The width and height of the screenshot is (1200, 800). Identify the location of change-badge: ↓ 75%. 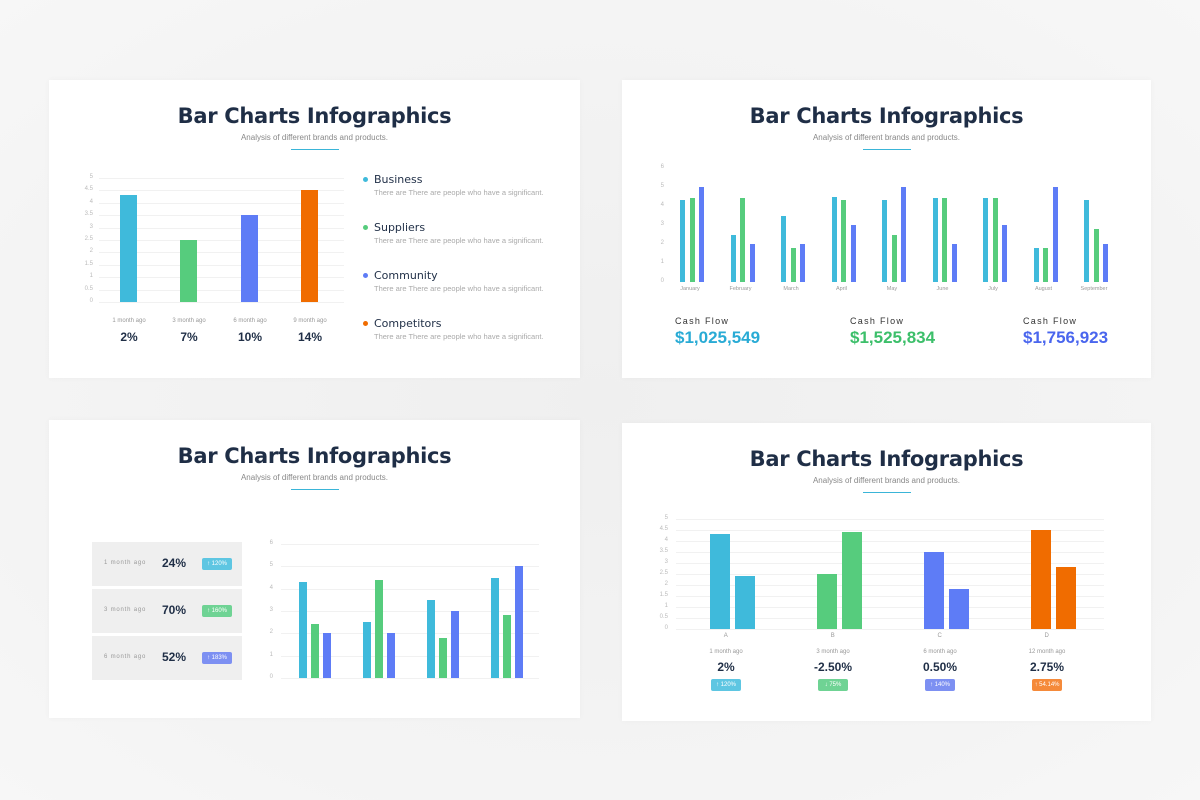
(833, 685).